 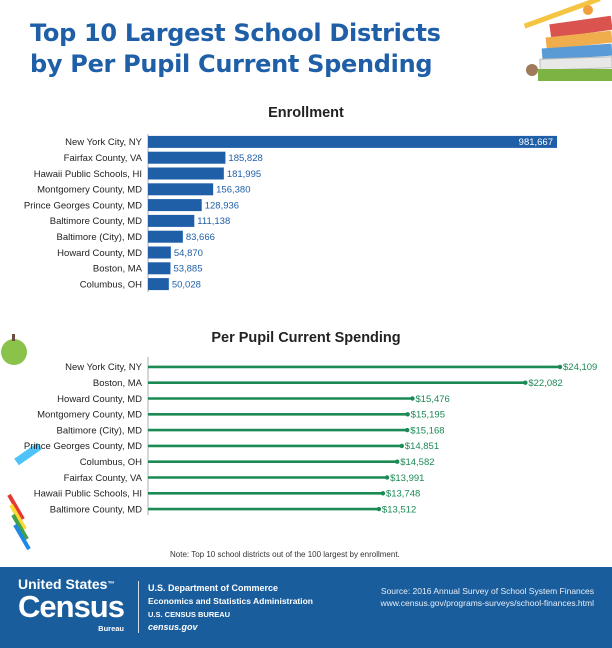 What do you see at coordinates (417, 462) in the screenshot?
I see `spending-value-label: $14,582` at bounding box center [417, 462].